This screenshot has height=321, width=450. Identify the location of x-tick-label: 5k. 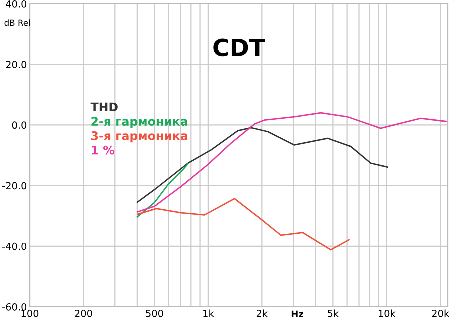
(334, 314).